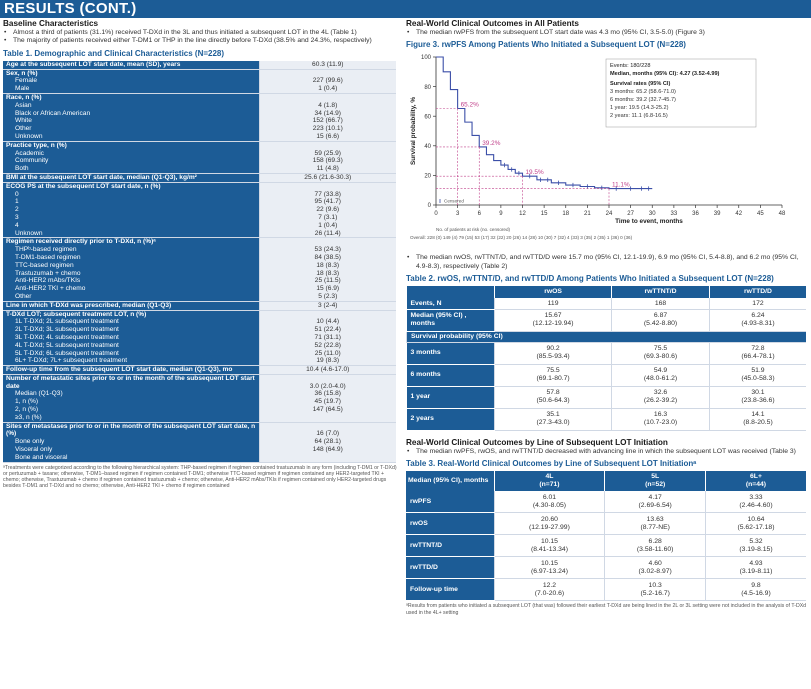  Describe the element at coordinates (755, 524) in the screenshot. I see `table3-cell: 10.64 (5.62-17.18)` at that location.